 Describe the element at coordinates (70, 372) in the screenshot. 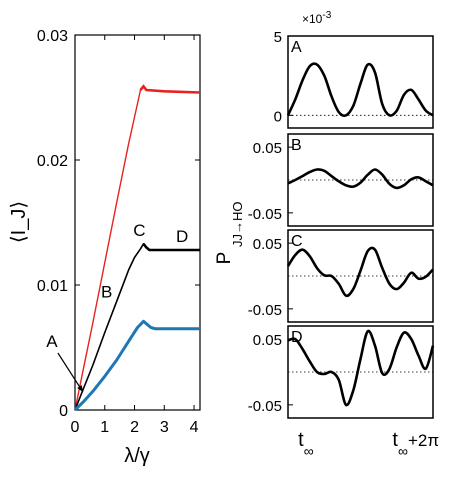

I see `annotation-arrow-line` at that location.